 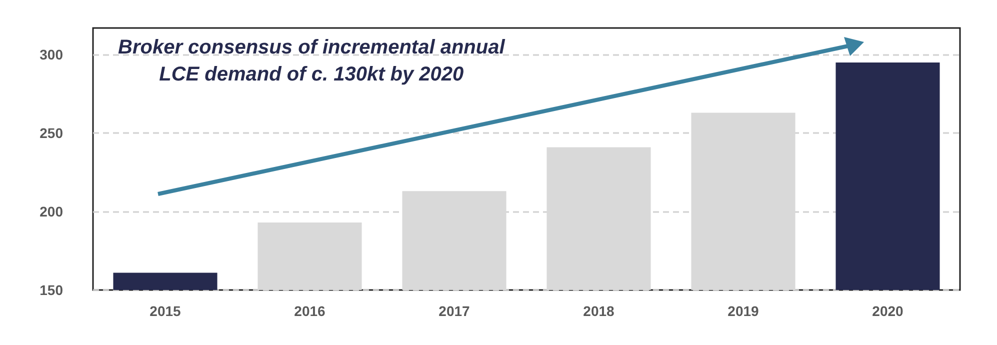 I want to click on x-tick-label: 2015, so click(x=166, y=311).